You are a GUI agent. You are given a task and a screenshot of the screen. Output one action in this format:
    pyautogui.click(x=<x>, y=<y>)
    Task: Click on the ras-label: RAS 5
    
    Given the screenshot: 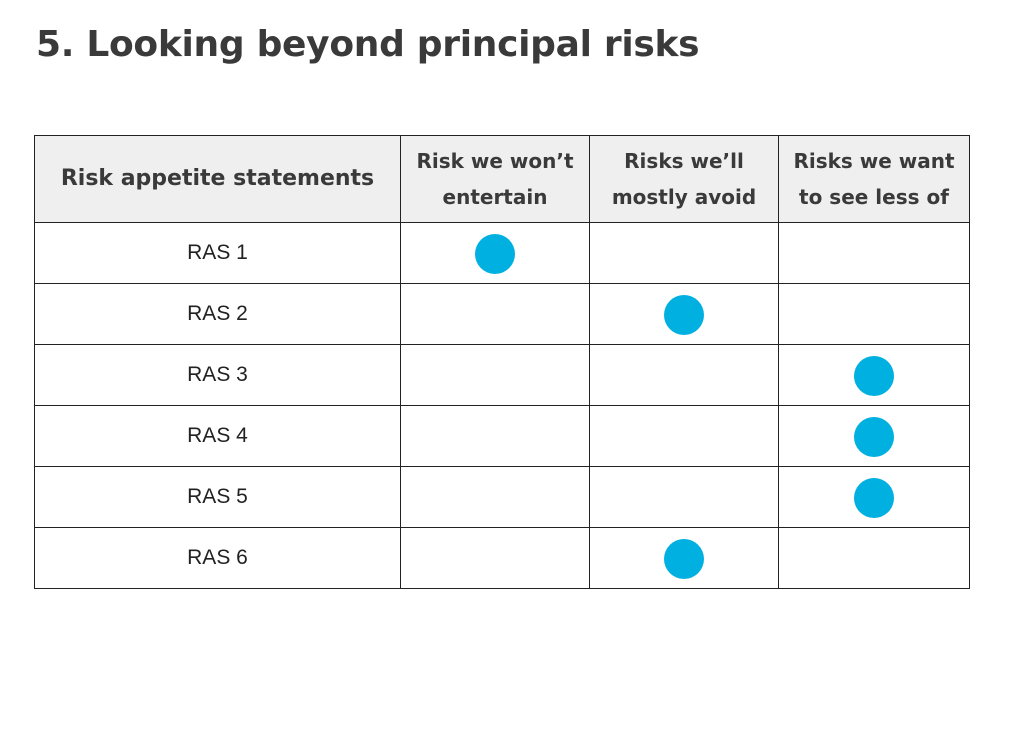 What is the action you would take?
    pyautogui.click(x=217, y=497)
    